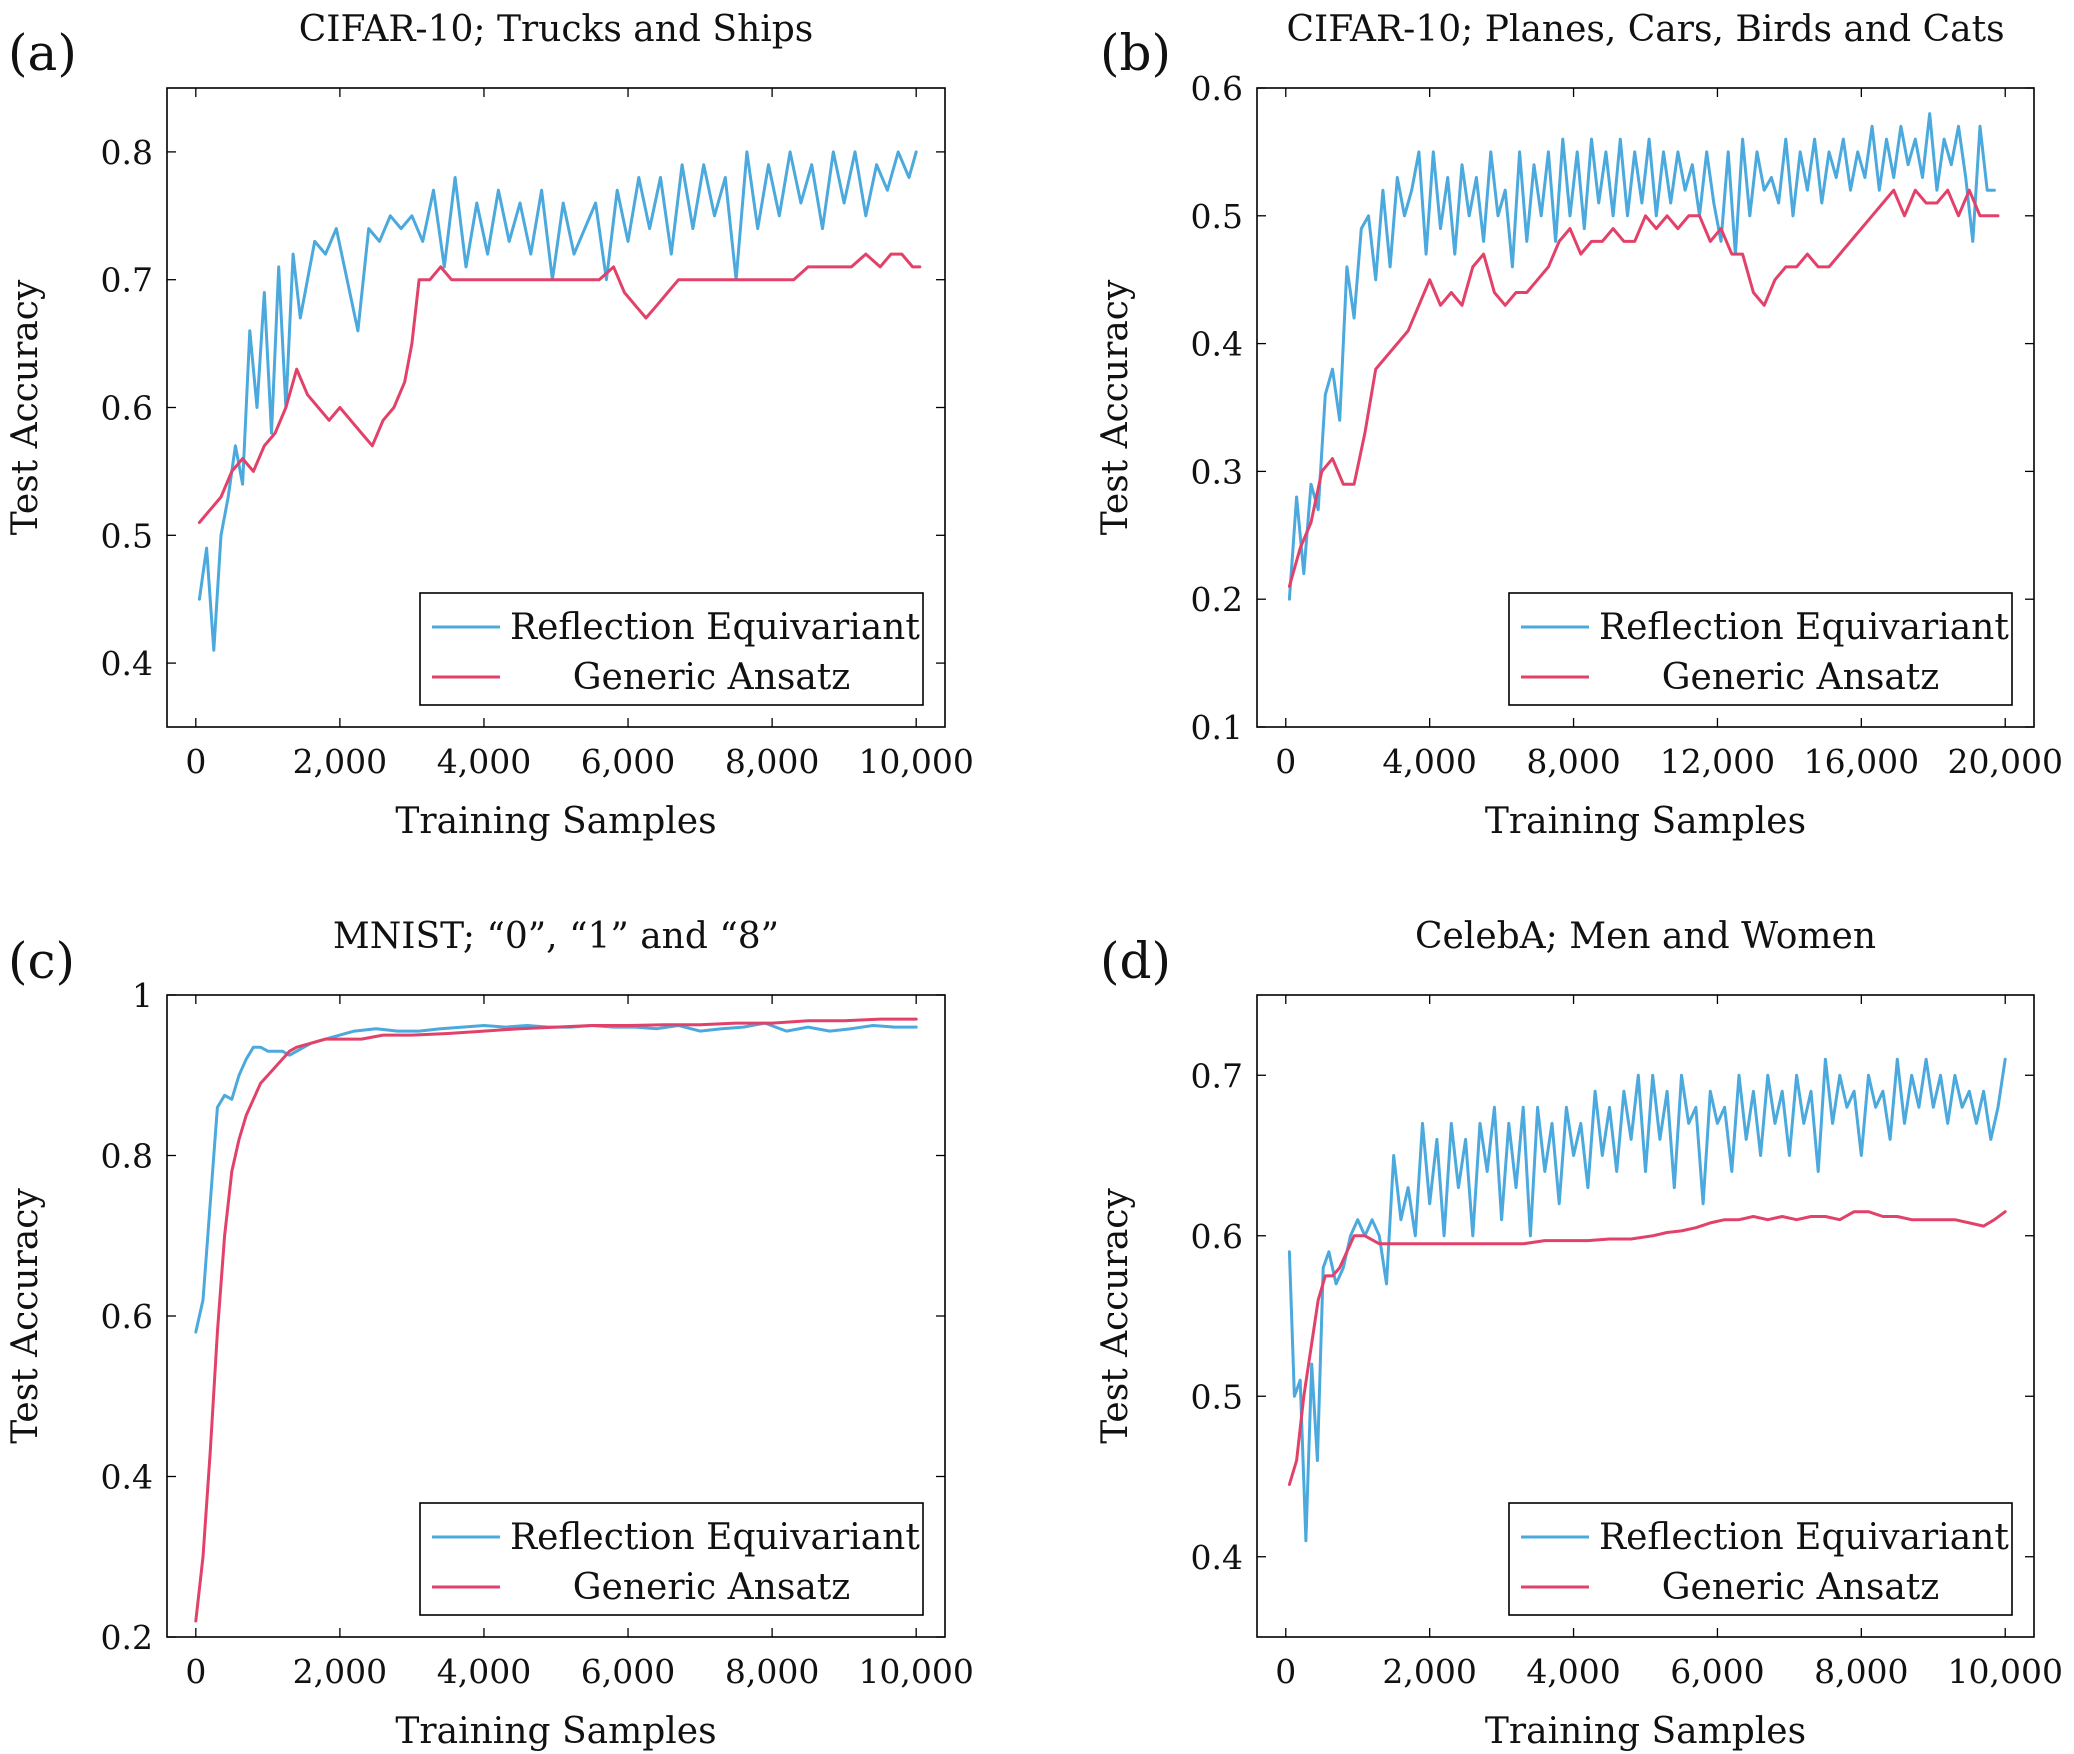  What do you see at coordinates (42, 53) in the screenshot?
I see `panel-label: (a)` at bounding box center [42, 53].